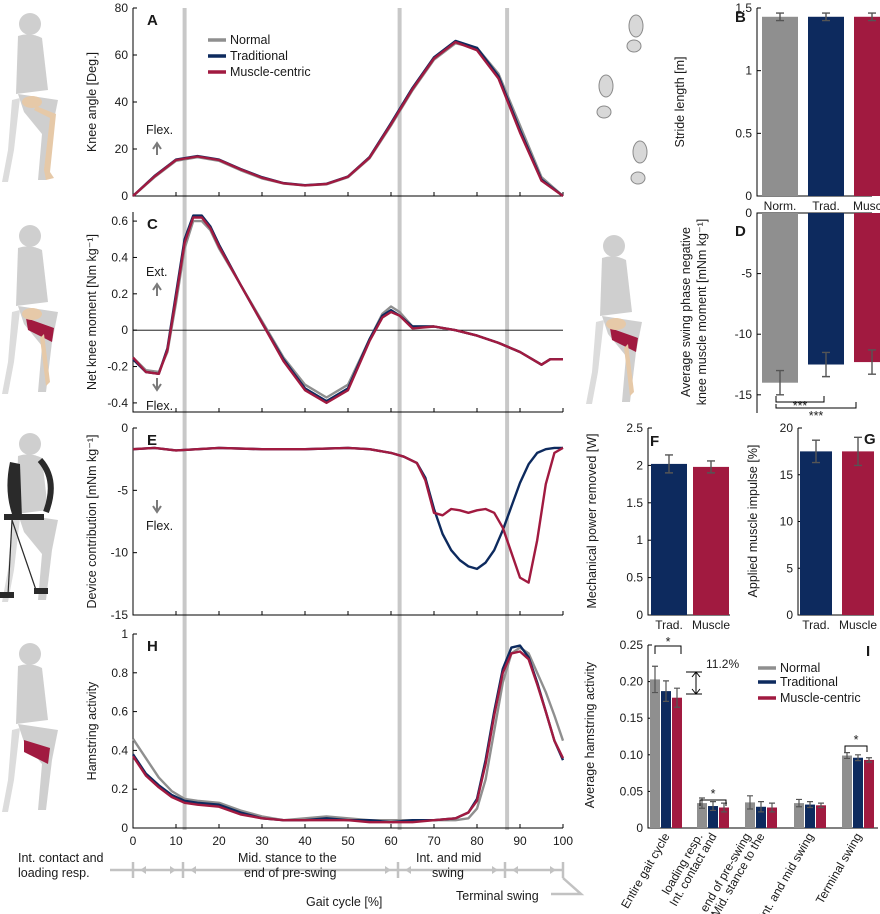  Describe the element at coordinates (654, 441) in the screenshot. I see `panel-letter-F: F` at that location.